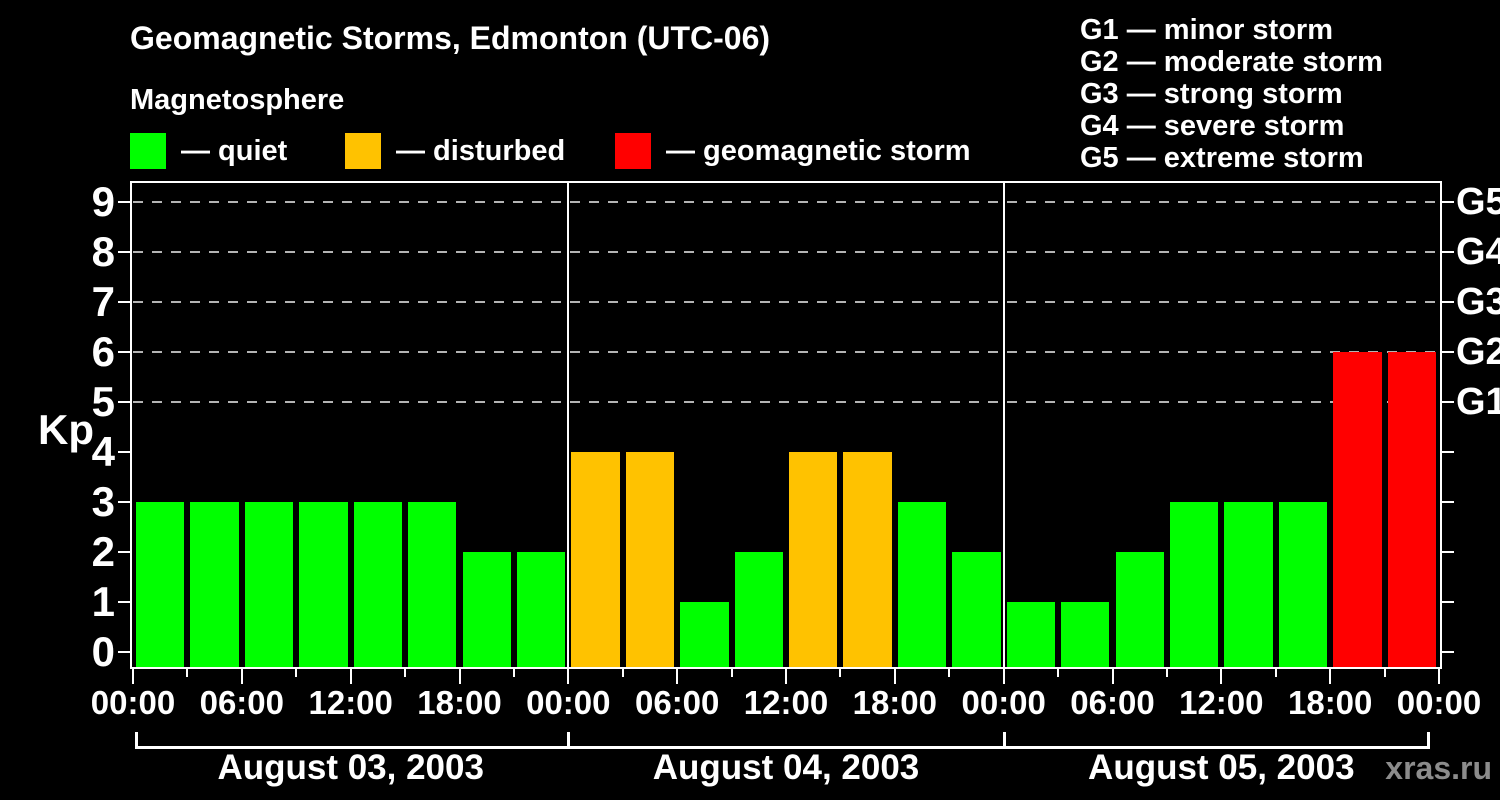 The width and height of the screenshot is (1500, 800). I want to click on watermark-xras: xras.ru, so click(1438, 768).